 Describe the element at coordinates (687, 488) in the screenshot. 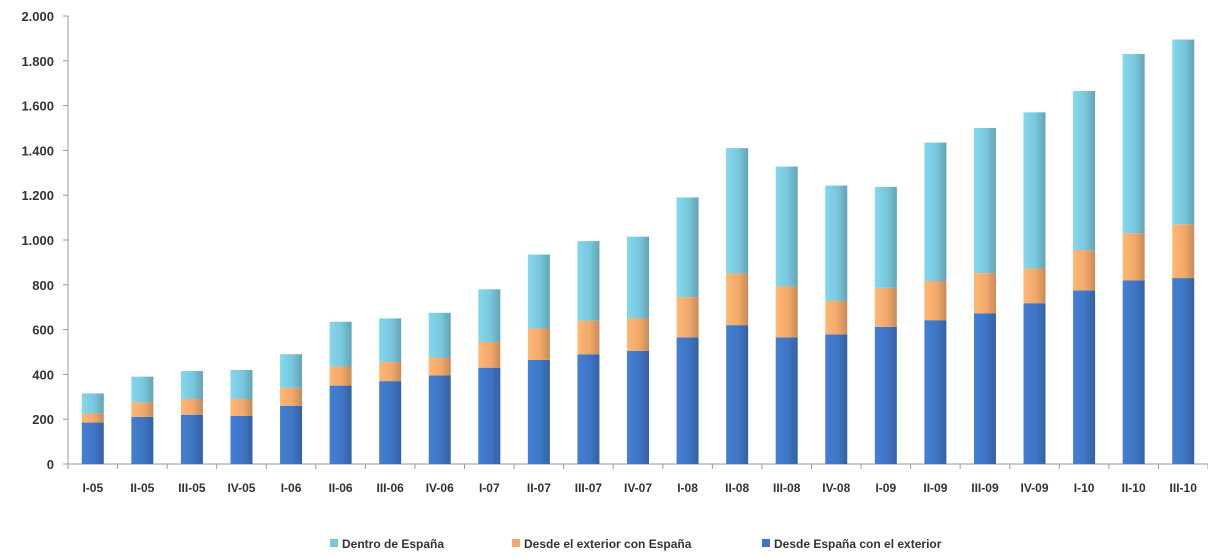

I see `x-tick-label: I-08` at that location.